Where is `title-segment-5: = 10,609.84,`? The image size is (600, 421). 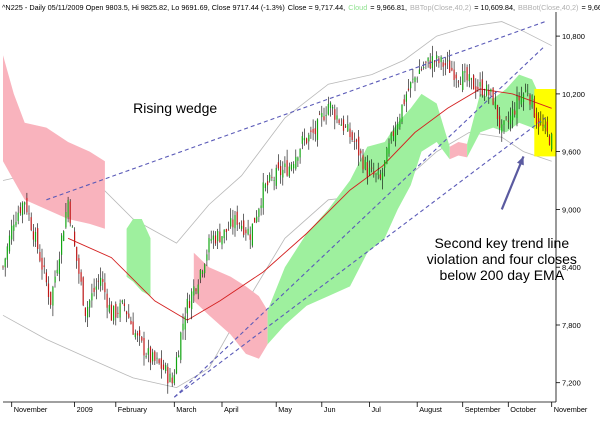 title-segment-5: = 10,609.84, is located at coordinates (494, 7).